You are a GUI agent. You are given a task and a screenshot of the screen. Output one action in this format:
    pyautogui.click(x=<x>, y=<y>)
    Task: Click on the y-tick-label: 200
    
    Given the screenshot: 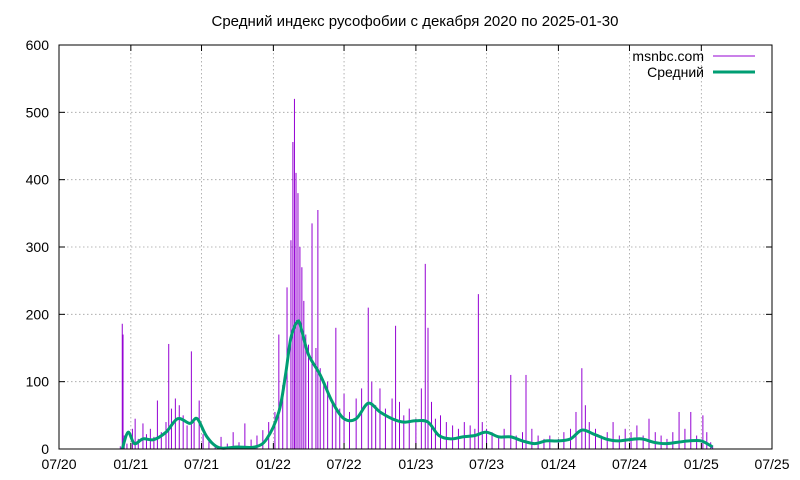 What is the action you would take?
    pyautogui.click(x=38, y=314)
    